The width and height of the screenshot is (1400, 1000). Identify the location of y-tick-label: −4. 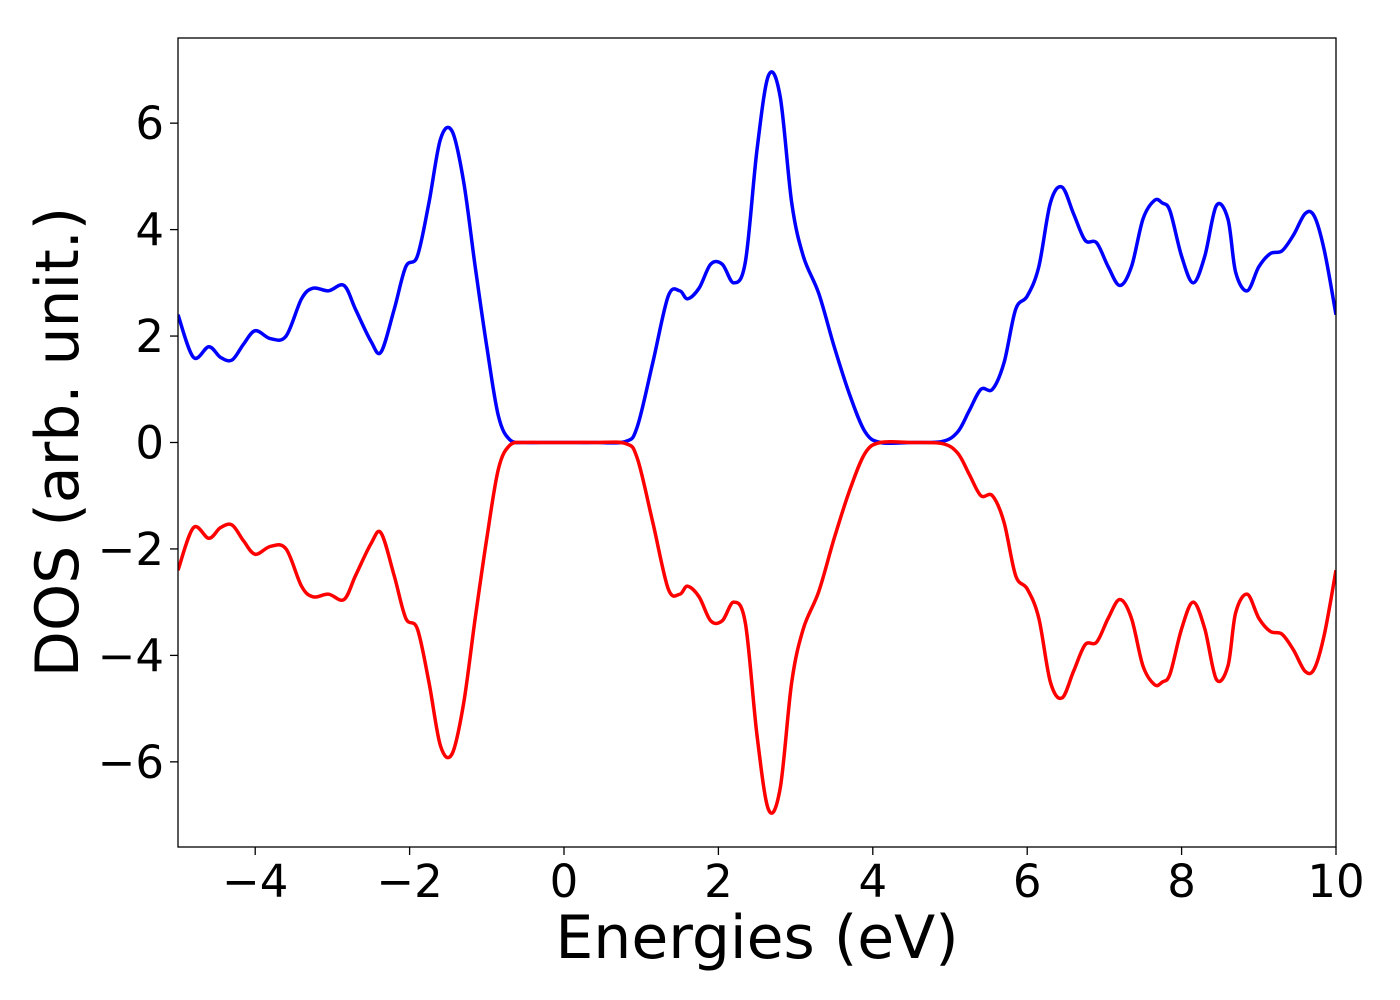
(131, 655).